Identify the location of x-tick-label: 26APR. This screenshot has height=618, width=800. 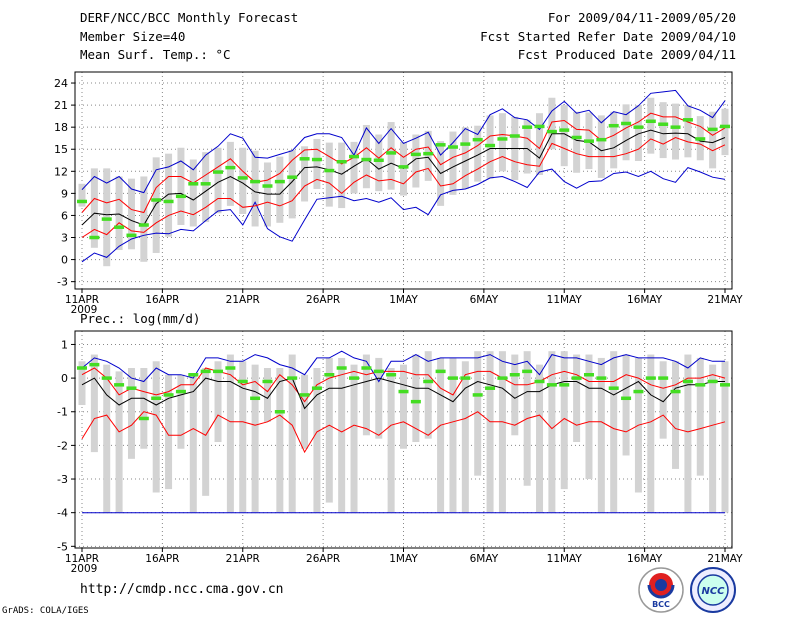
(323, 559).